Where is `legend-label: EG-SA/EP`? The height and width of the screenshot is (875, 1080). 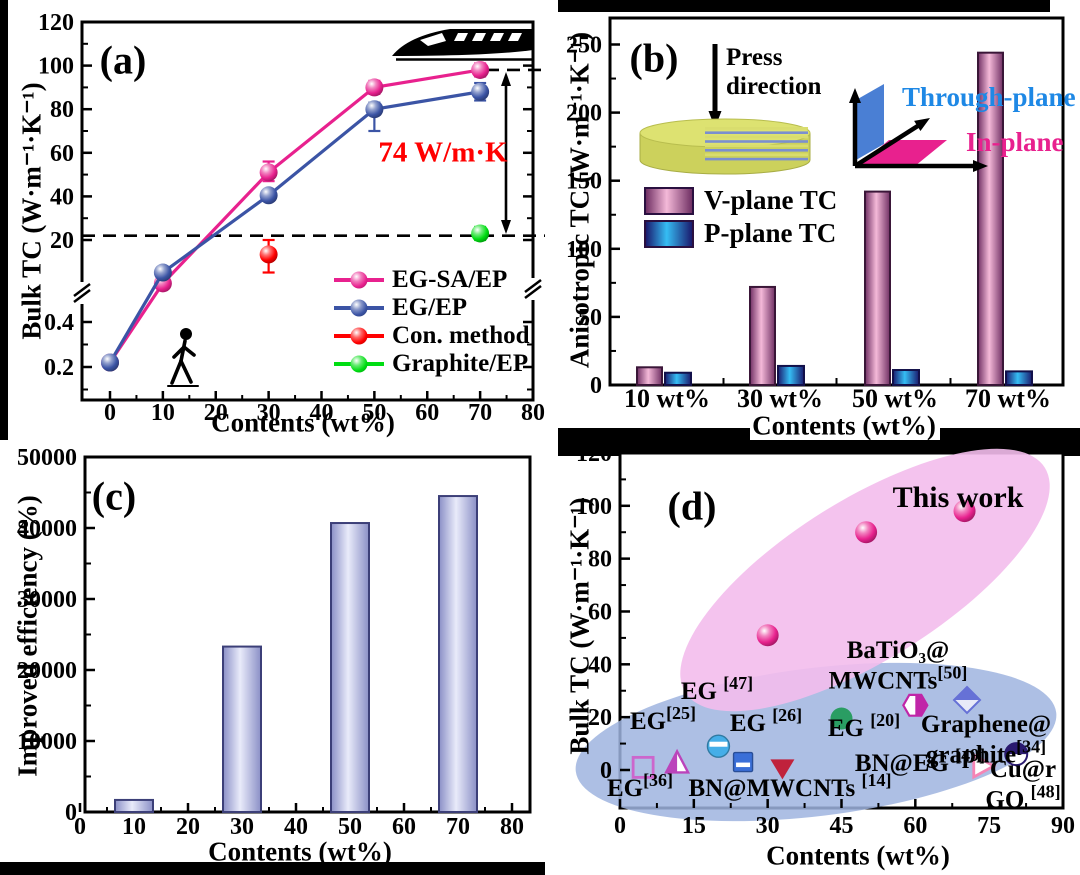 legend-label: EG-SA/EP is located at coordinates (450, 279).